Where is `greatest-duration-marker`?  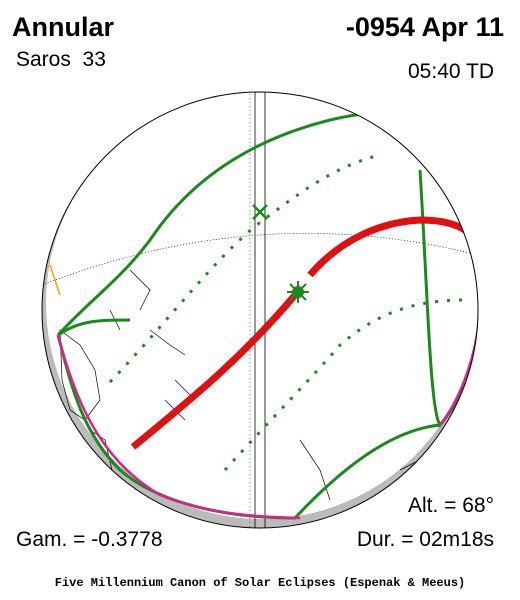
greatest-duration-marker is located at coordinates (260, 212).